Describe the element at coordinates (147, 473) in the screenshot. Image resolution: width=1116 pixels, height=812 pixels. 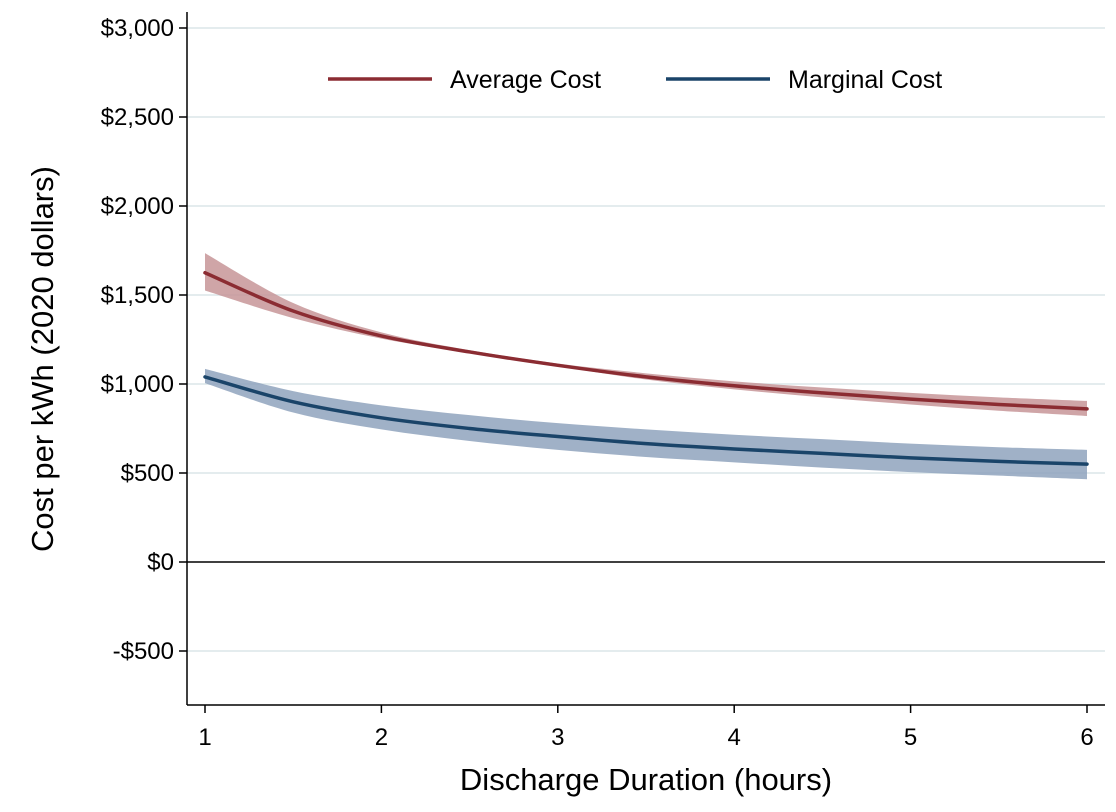
I see `y-tick-label: $500` at that location.